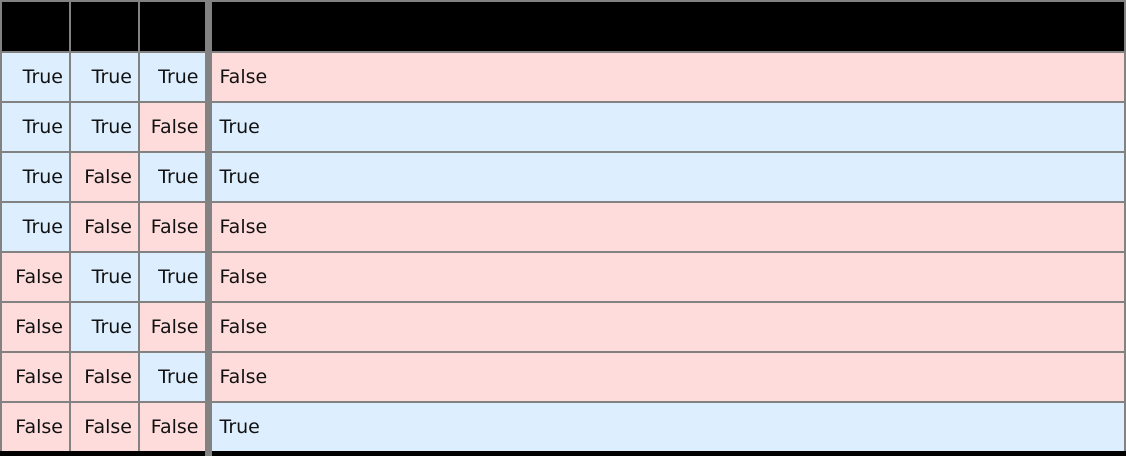 The height and width of the screenshot is (456, 1126). I want to click on table-row: True True False True, so click(563, 127).